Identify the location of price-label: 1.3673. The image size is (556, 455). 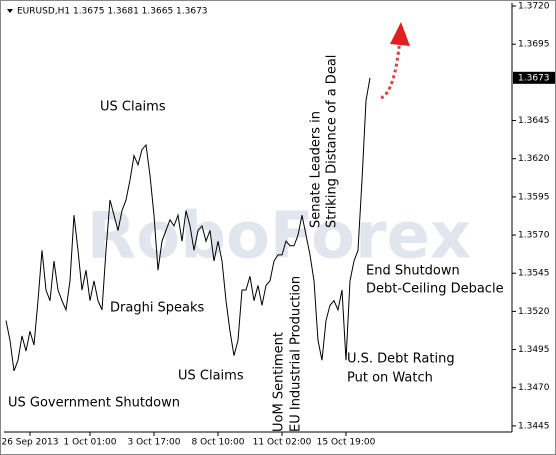
(534, 78).